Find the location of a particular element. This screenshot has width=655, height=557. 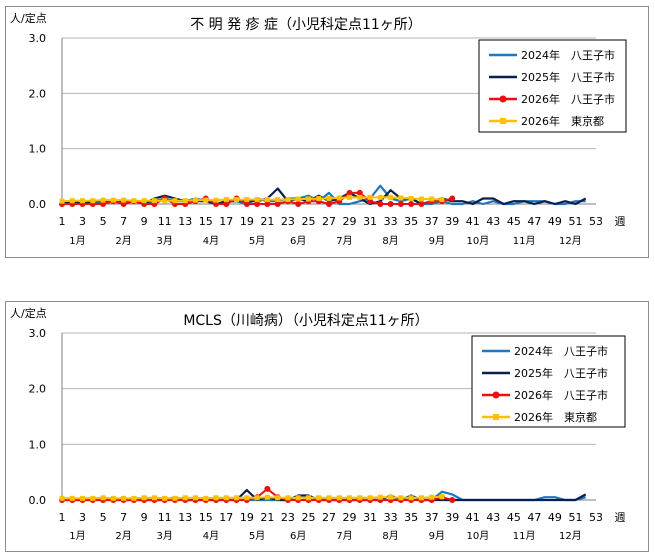

x-tick-label: 15 is located at coordinates (206, 221).